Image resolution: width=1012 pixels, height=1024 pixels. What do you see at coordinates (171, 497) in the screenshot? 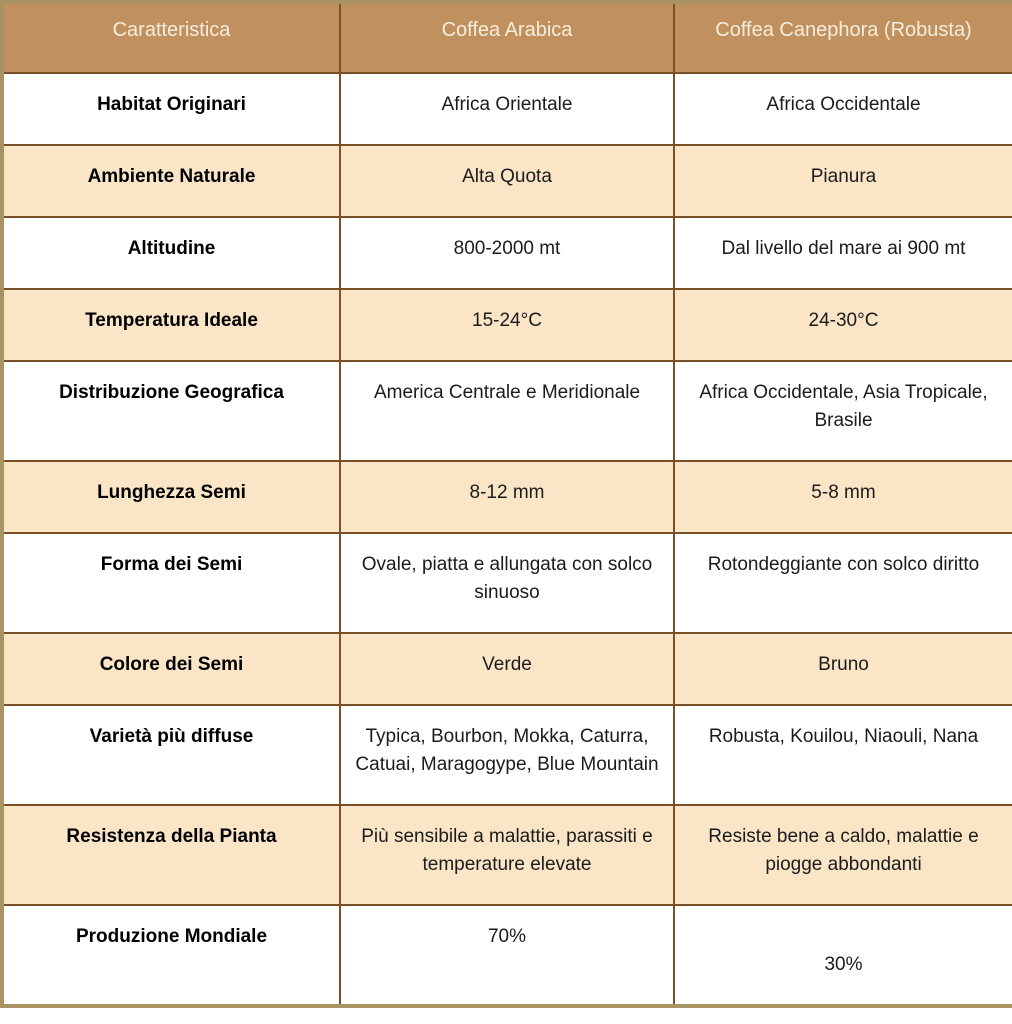
I see `feature-cell: Lunghezza Semi` at bounding box center [171, 497].